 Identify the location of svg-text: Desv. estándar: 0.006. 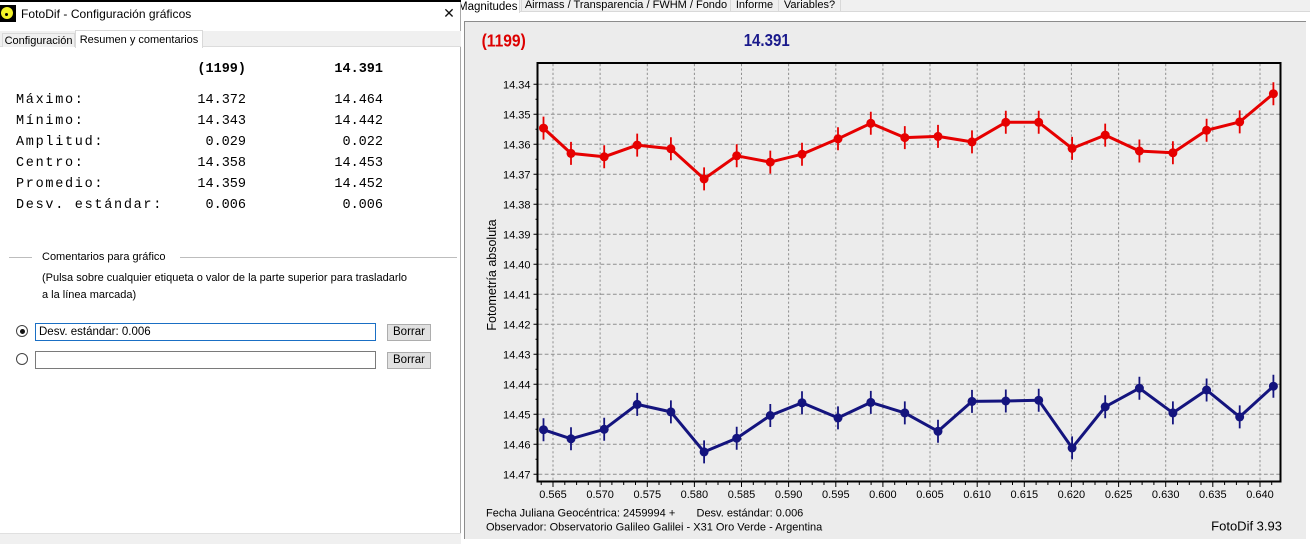
(750, 514).